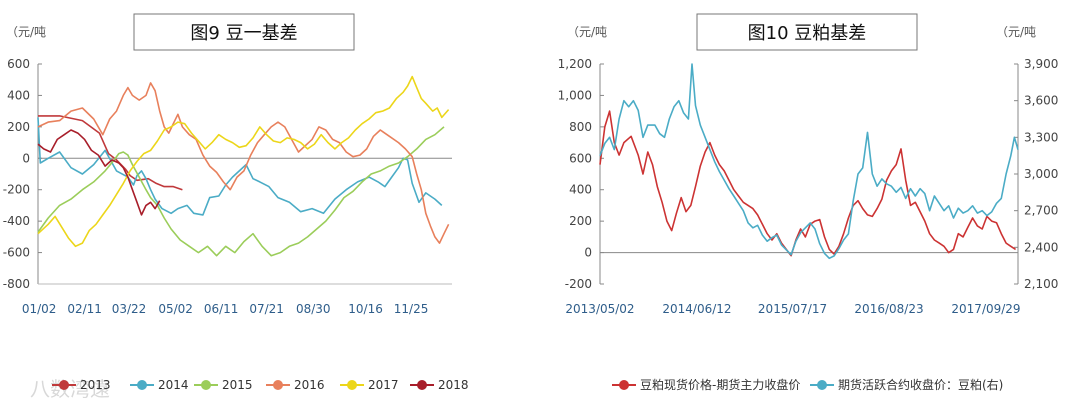  What do you see at coordinates (580, 221) in the screenshot?
I see `chart2-y-tick-label: 200` at bounding box center [580, 221].